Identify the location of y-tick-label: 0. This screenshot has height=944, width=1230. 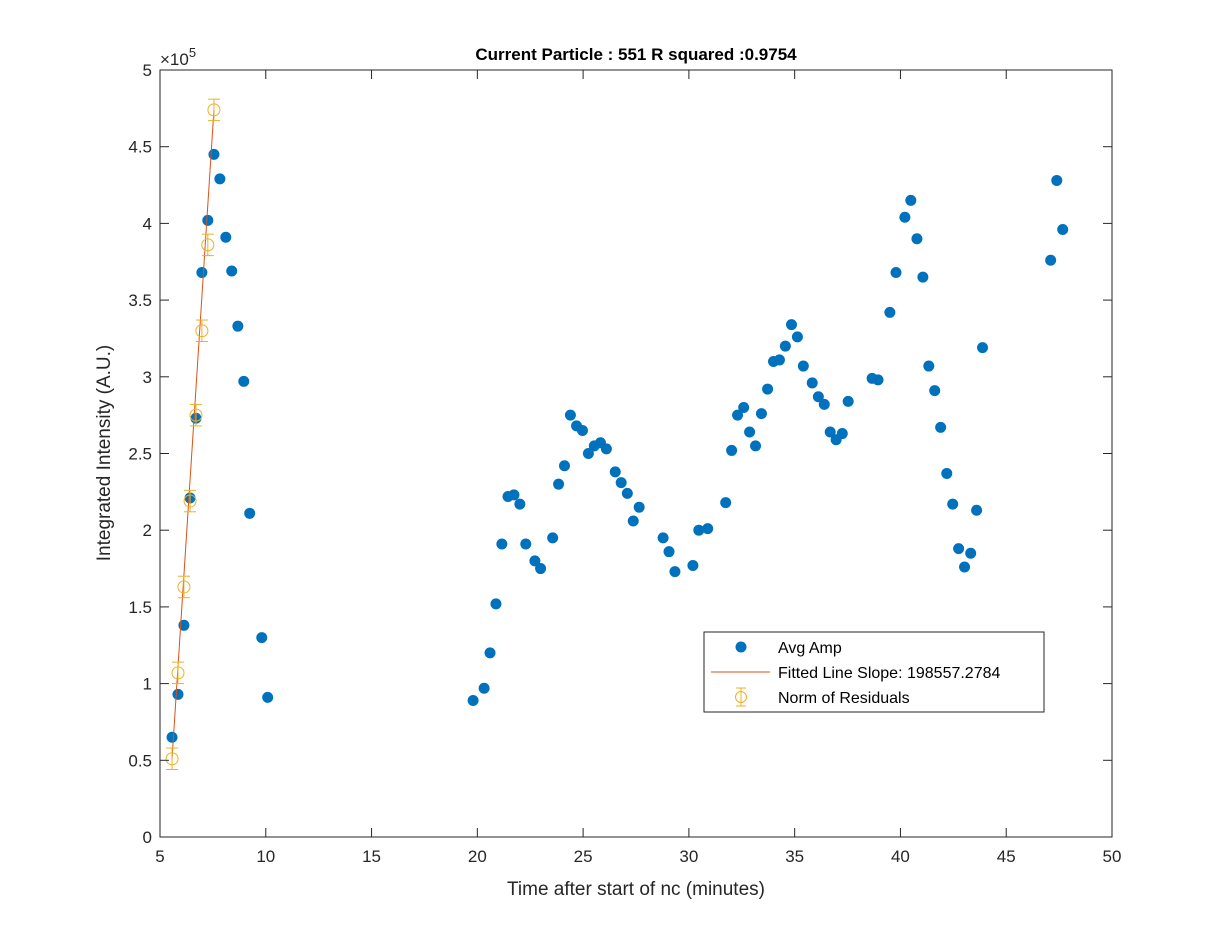
(147, 837).